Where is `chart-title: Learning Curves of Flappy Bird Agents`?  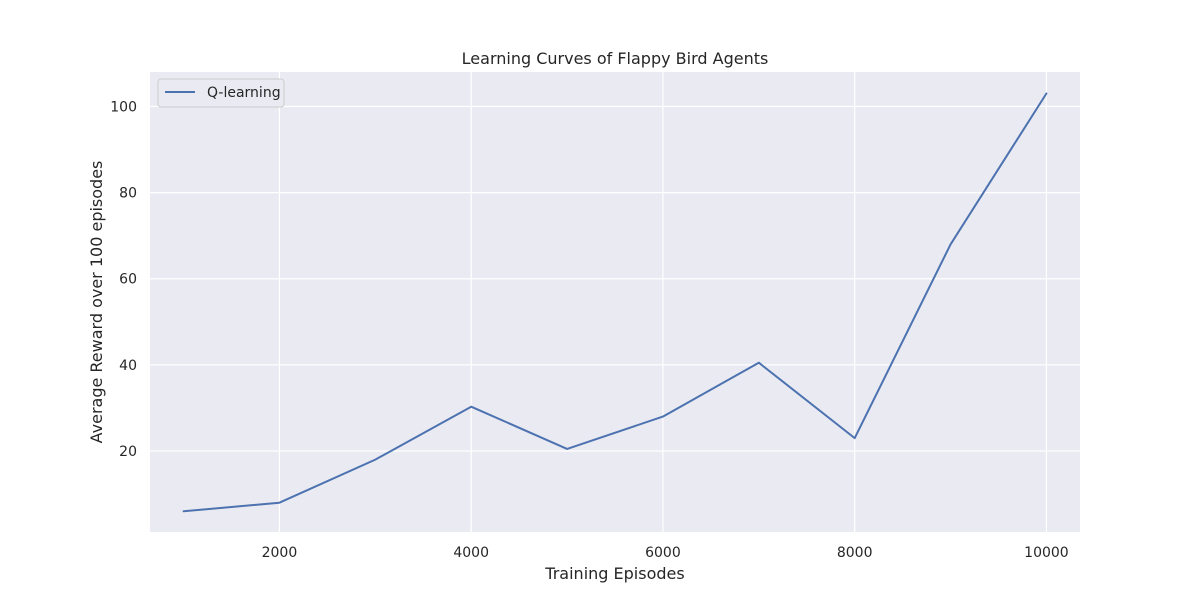 chart-title: Learning Curves of Flappy Bird Agents is located at coordinates (615, 58).